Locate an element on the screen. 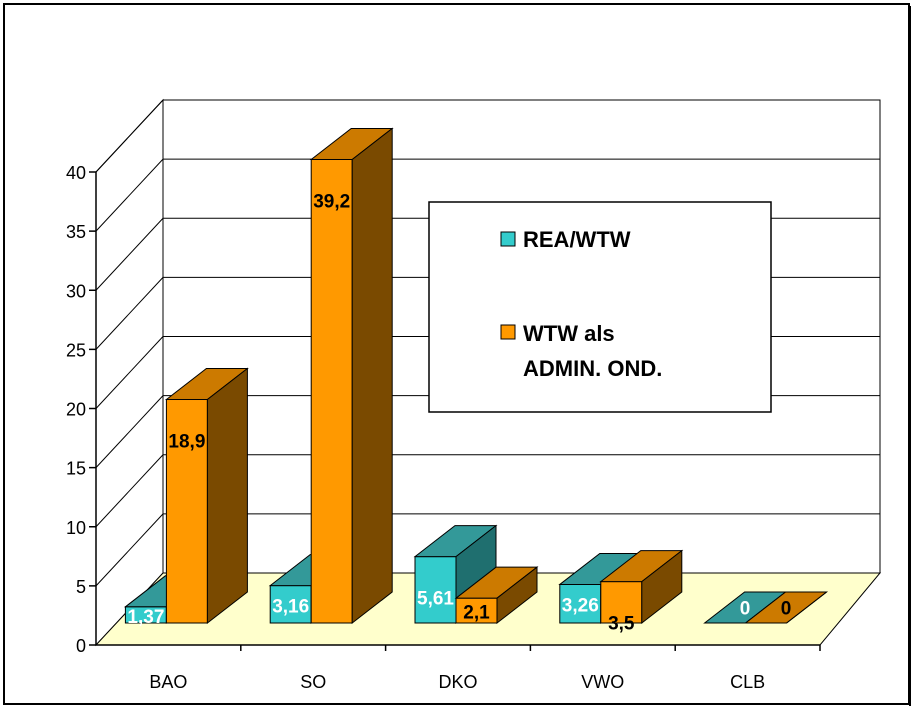  y-tick-label: 20 is located at coordinates (76, 410).